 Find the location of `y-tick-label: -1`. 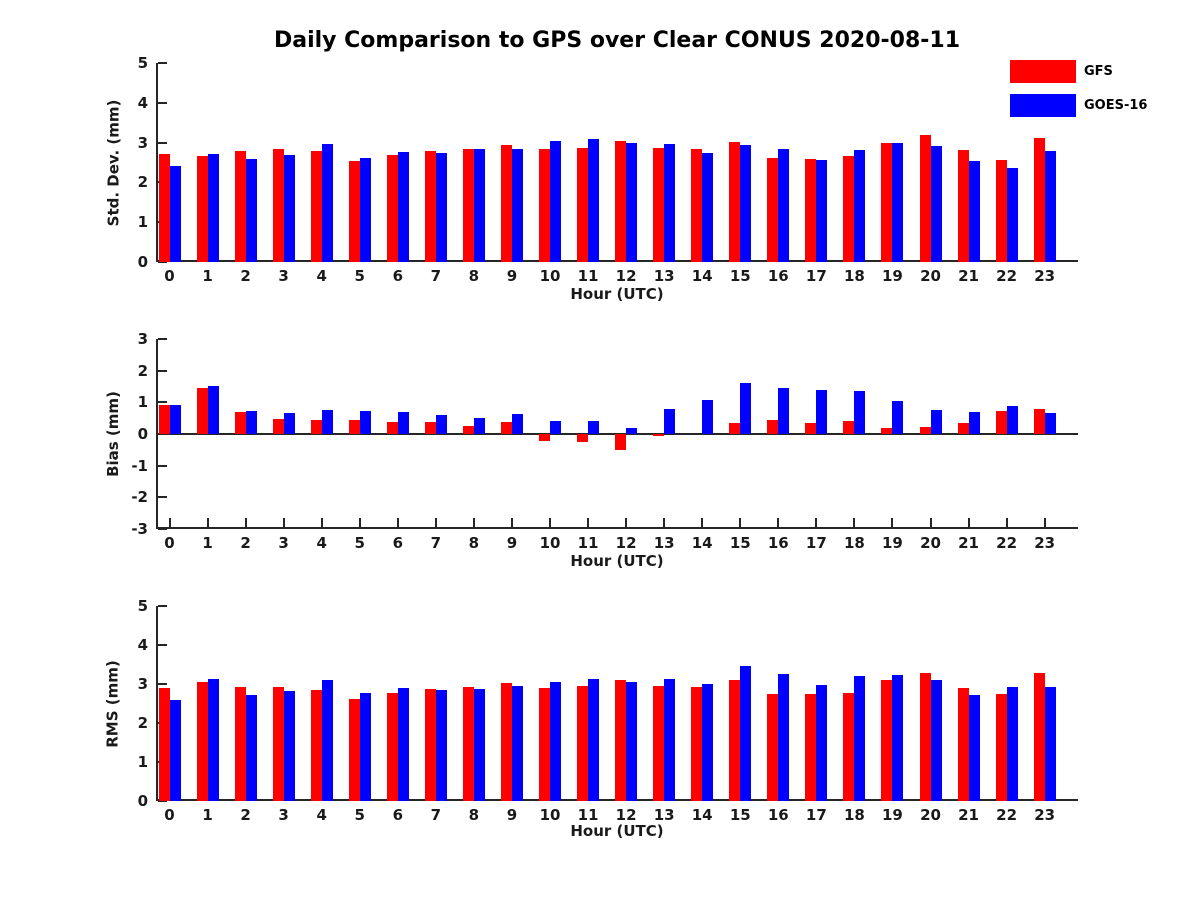

y-tick-label: -1 is located at coordinates (139, 465).